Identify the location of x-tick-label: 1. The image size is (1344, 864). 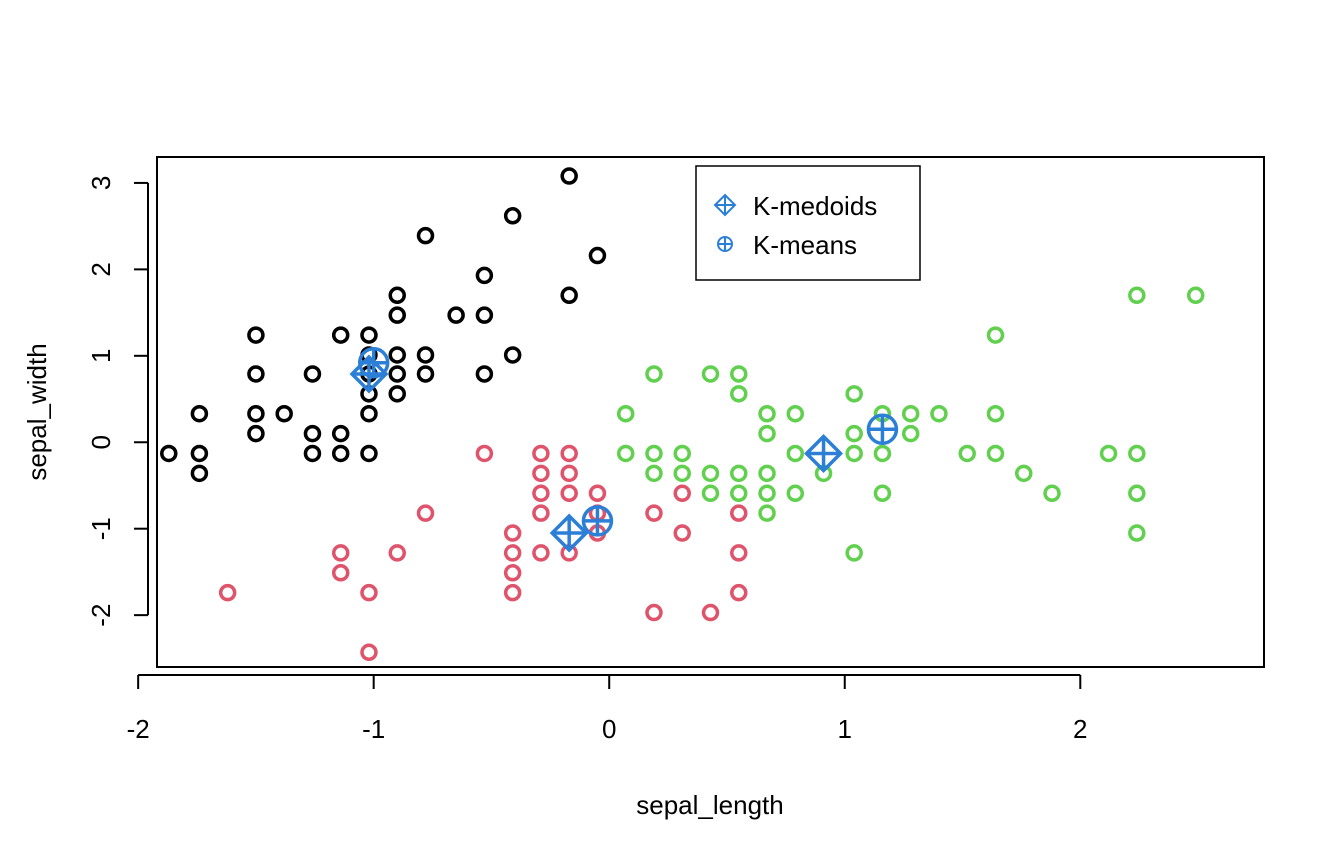
(845, 729).